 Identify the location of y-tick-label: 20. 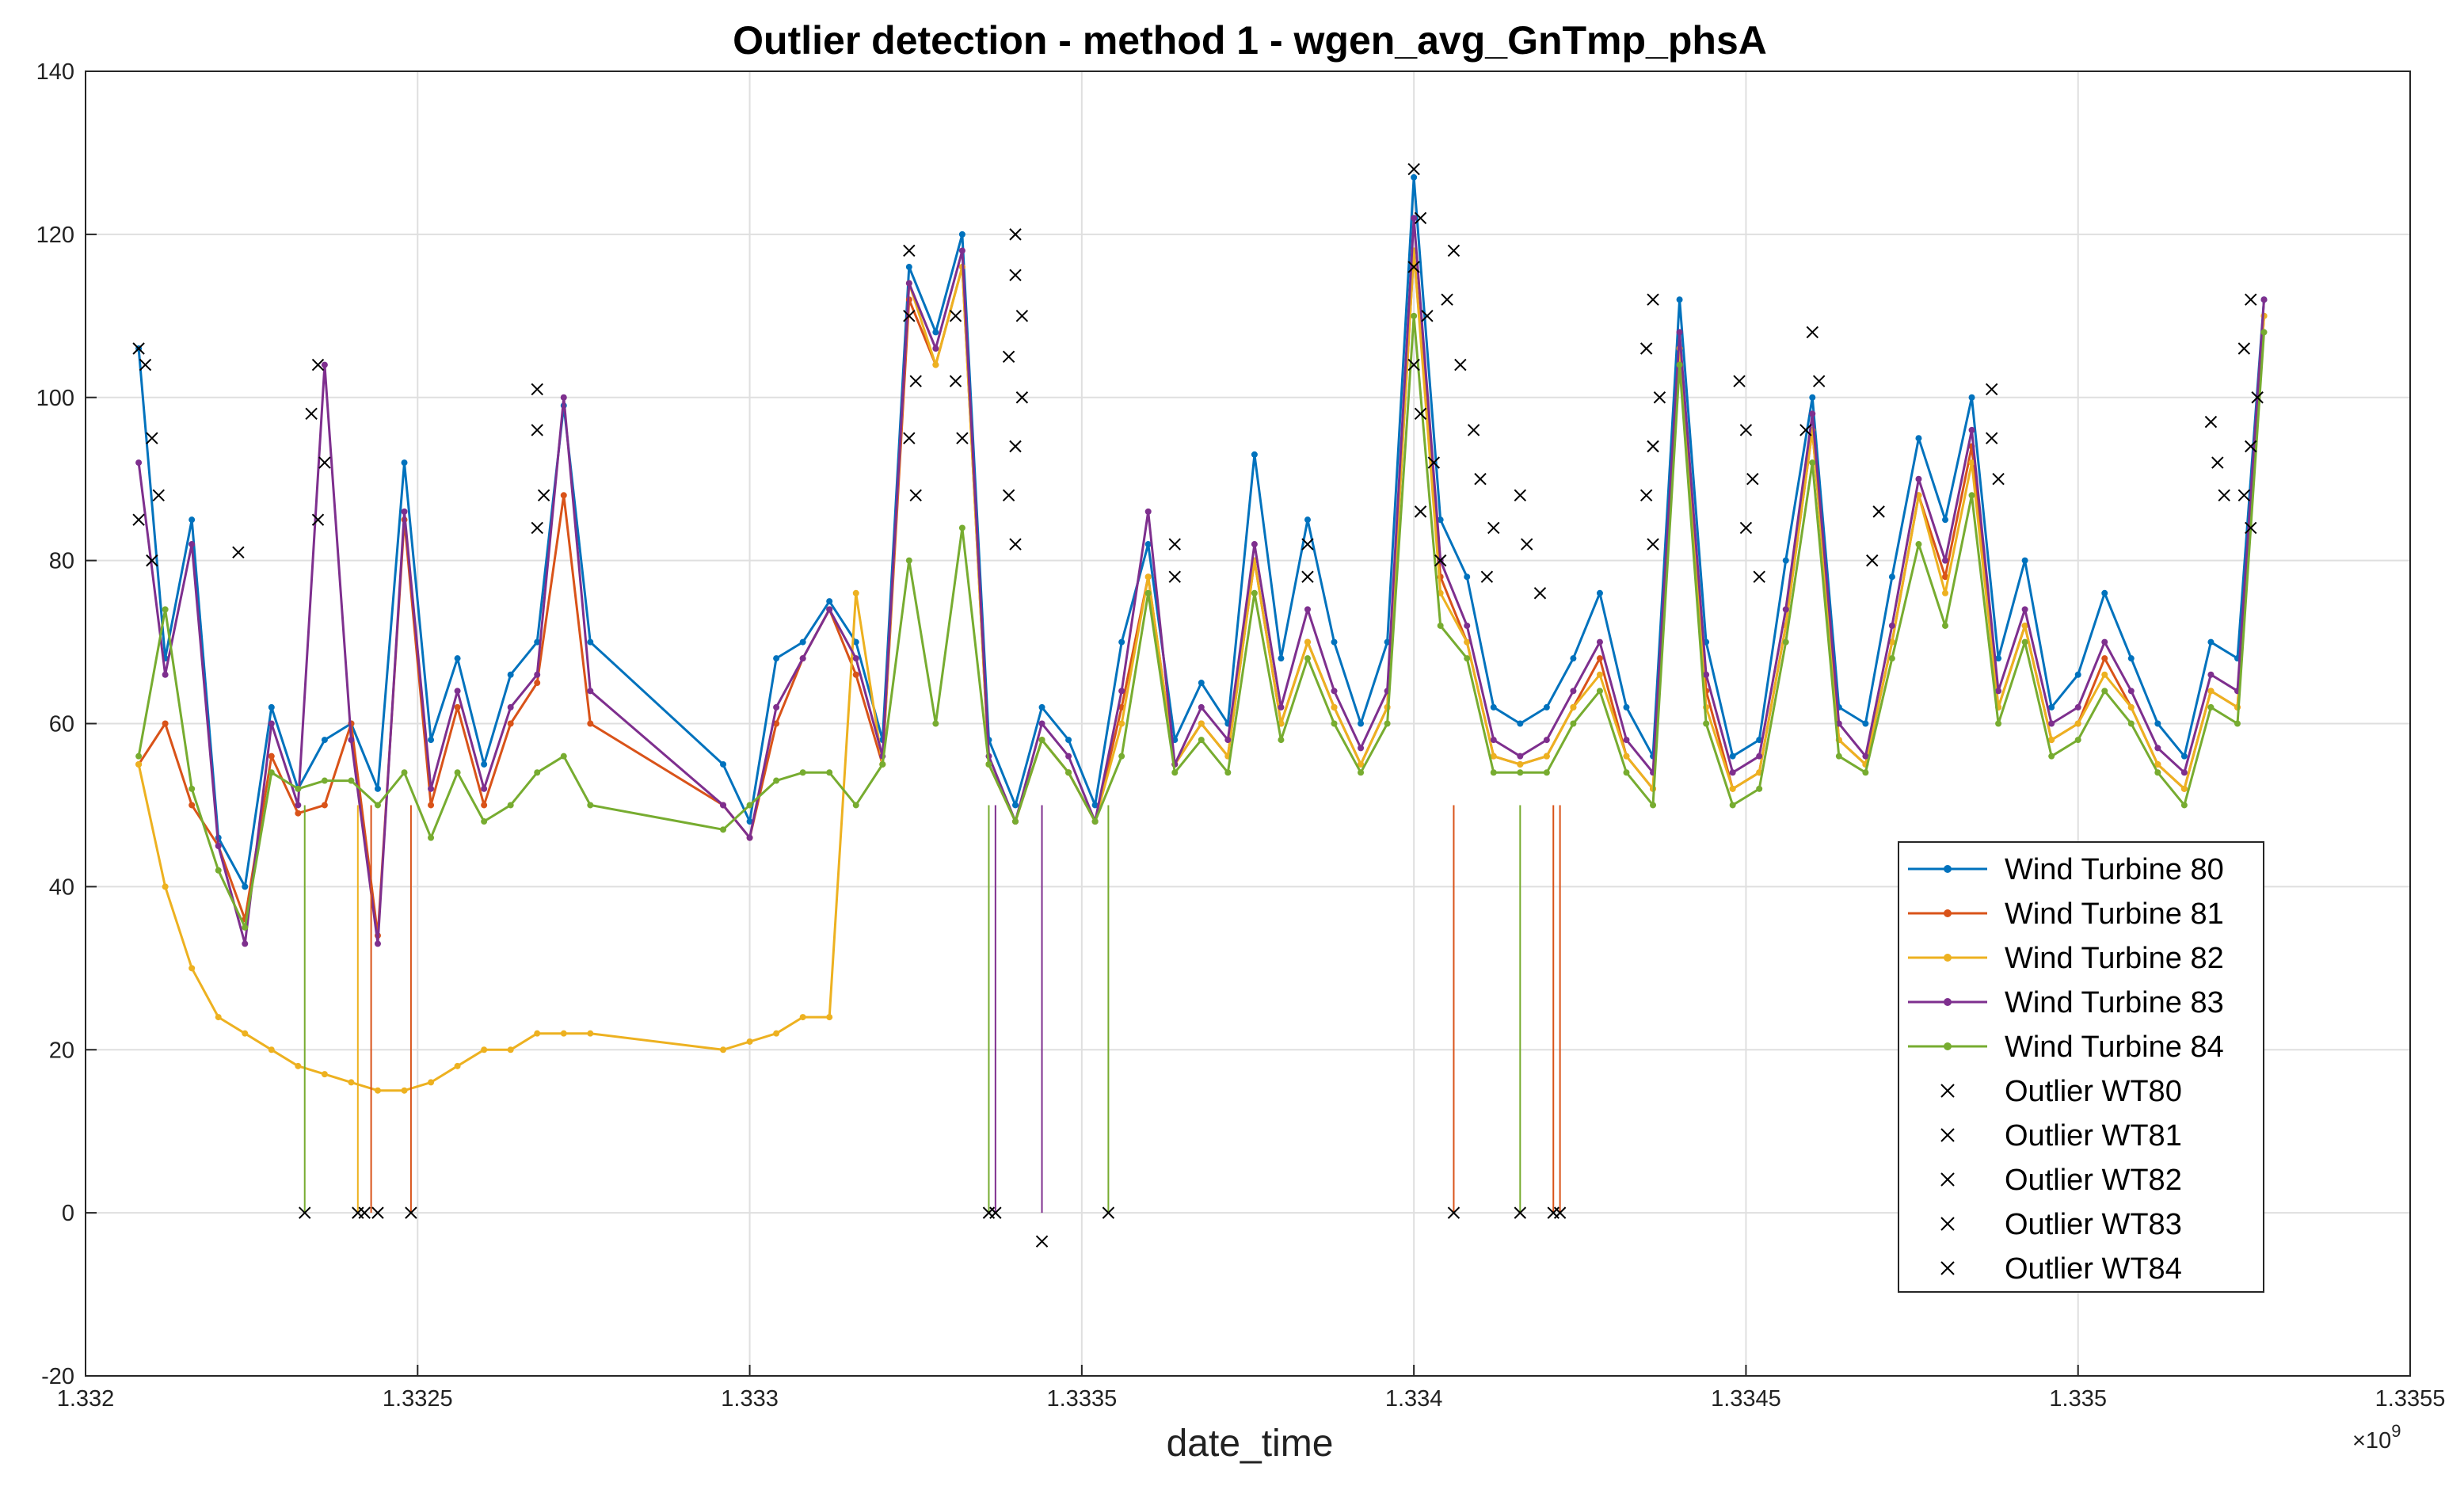
(61, 1050).